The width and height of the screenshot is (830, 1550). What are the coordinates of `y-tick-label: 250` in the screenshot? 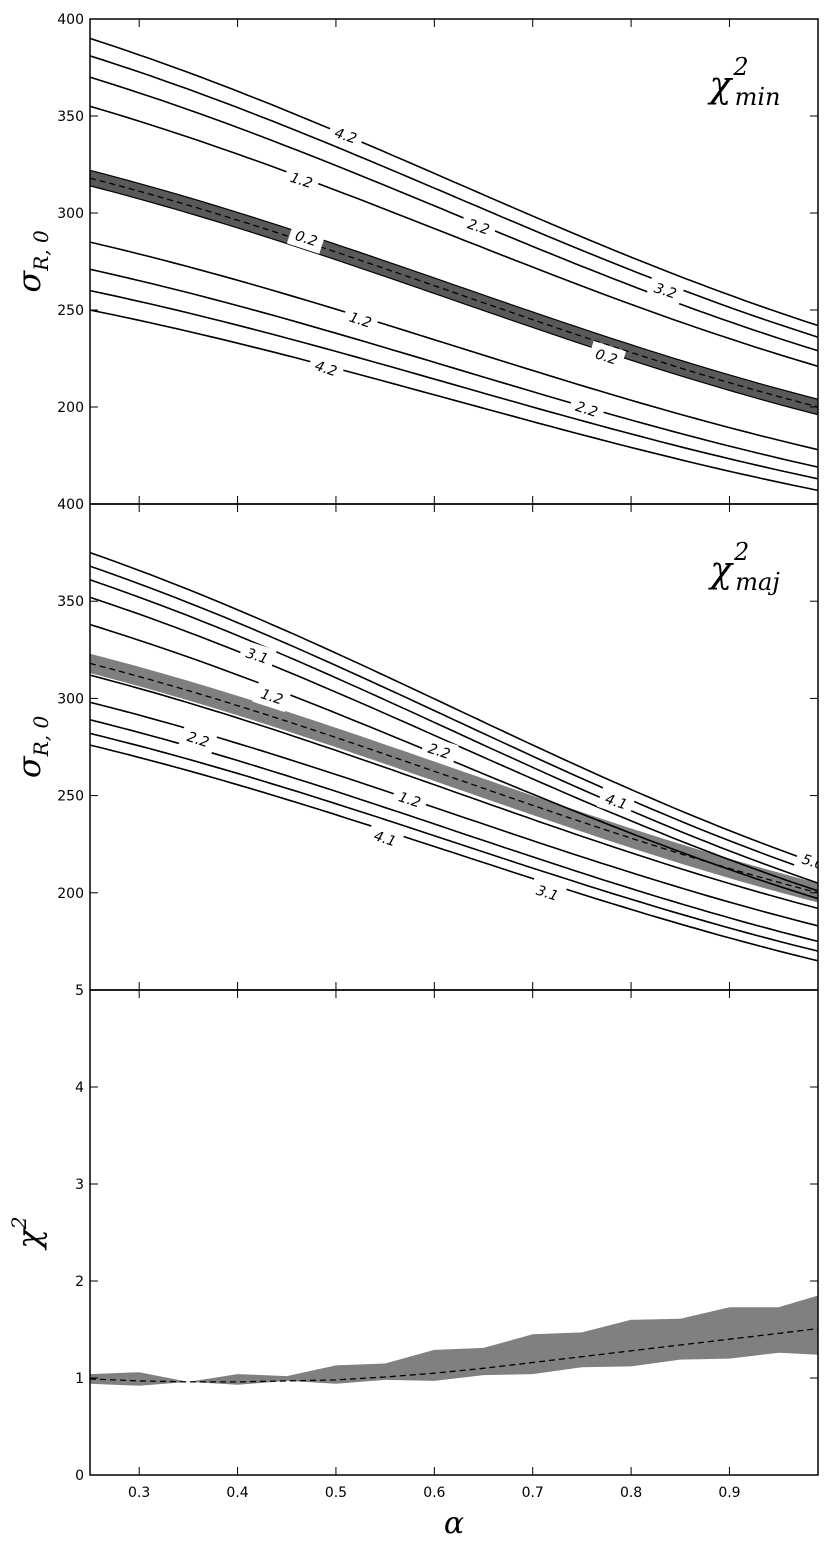 It's located at (70, 311).